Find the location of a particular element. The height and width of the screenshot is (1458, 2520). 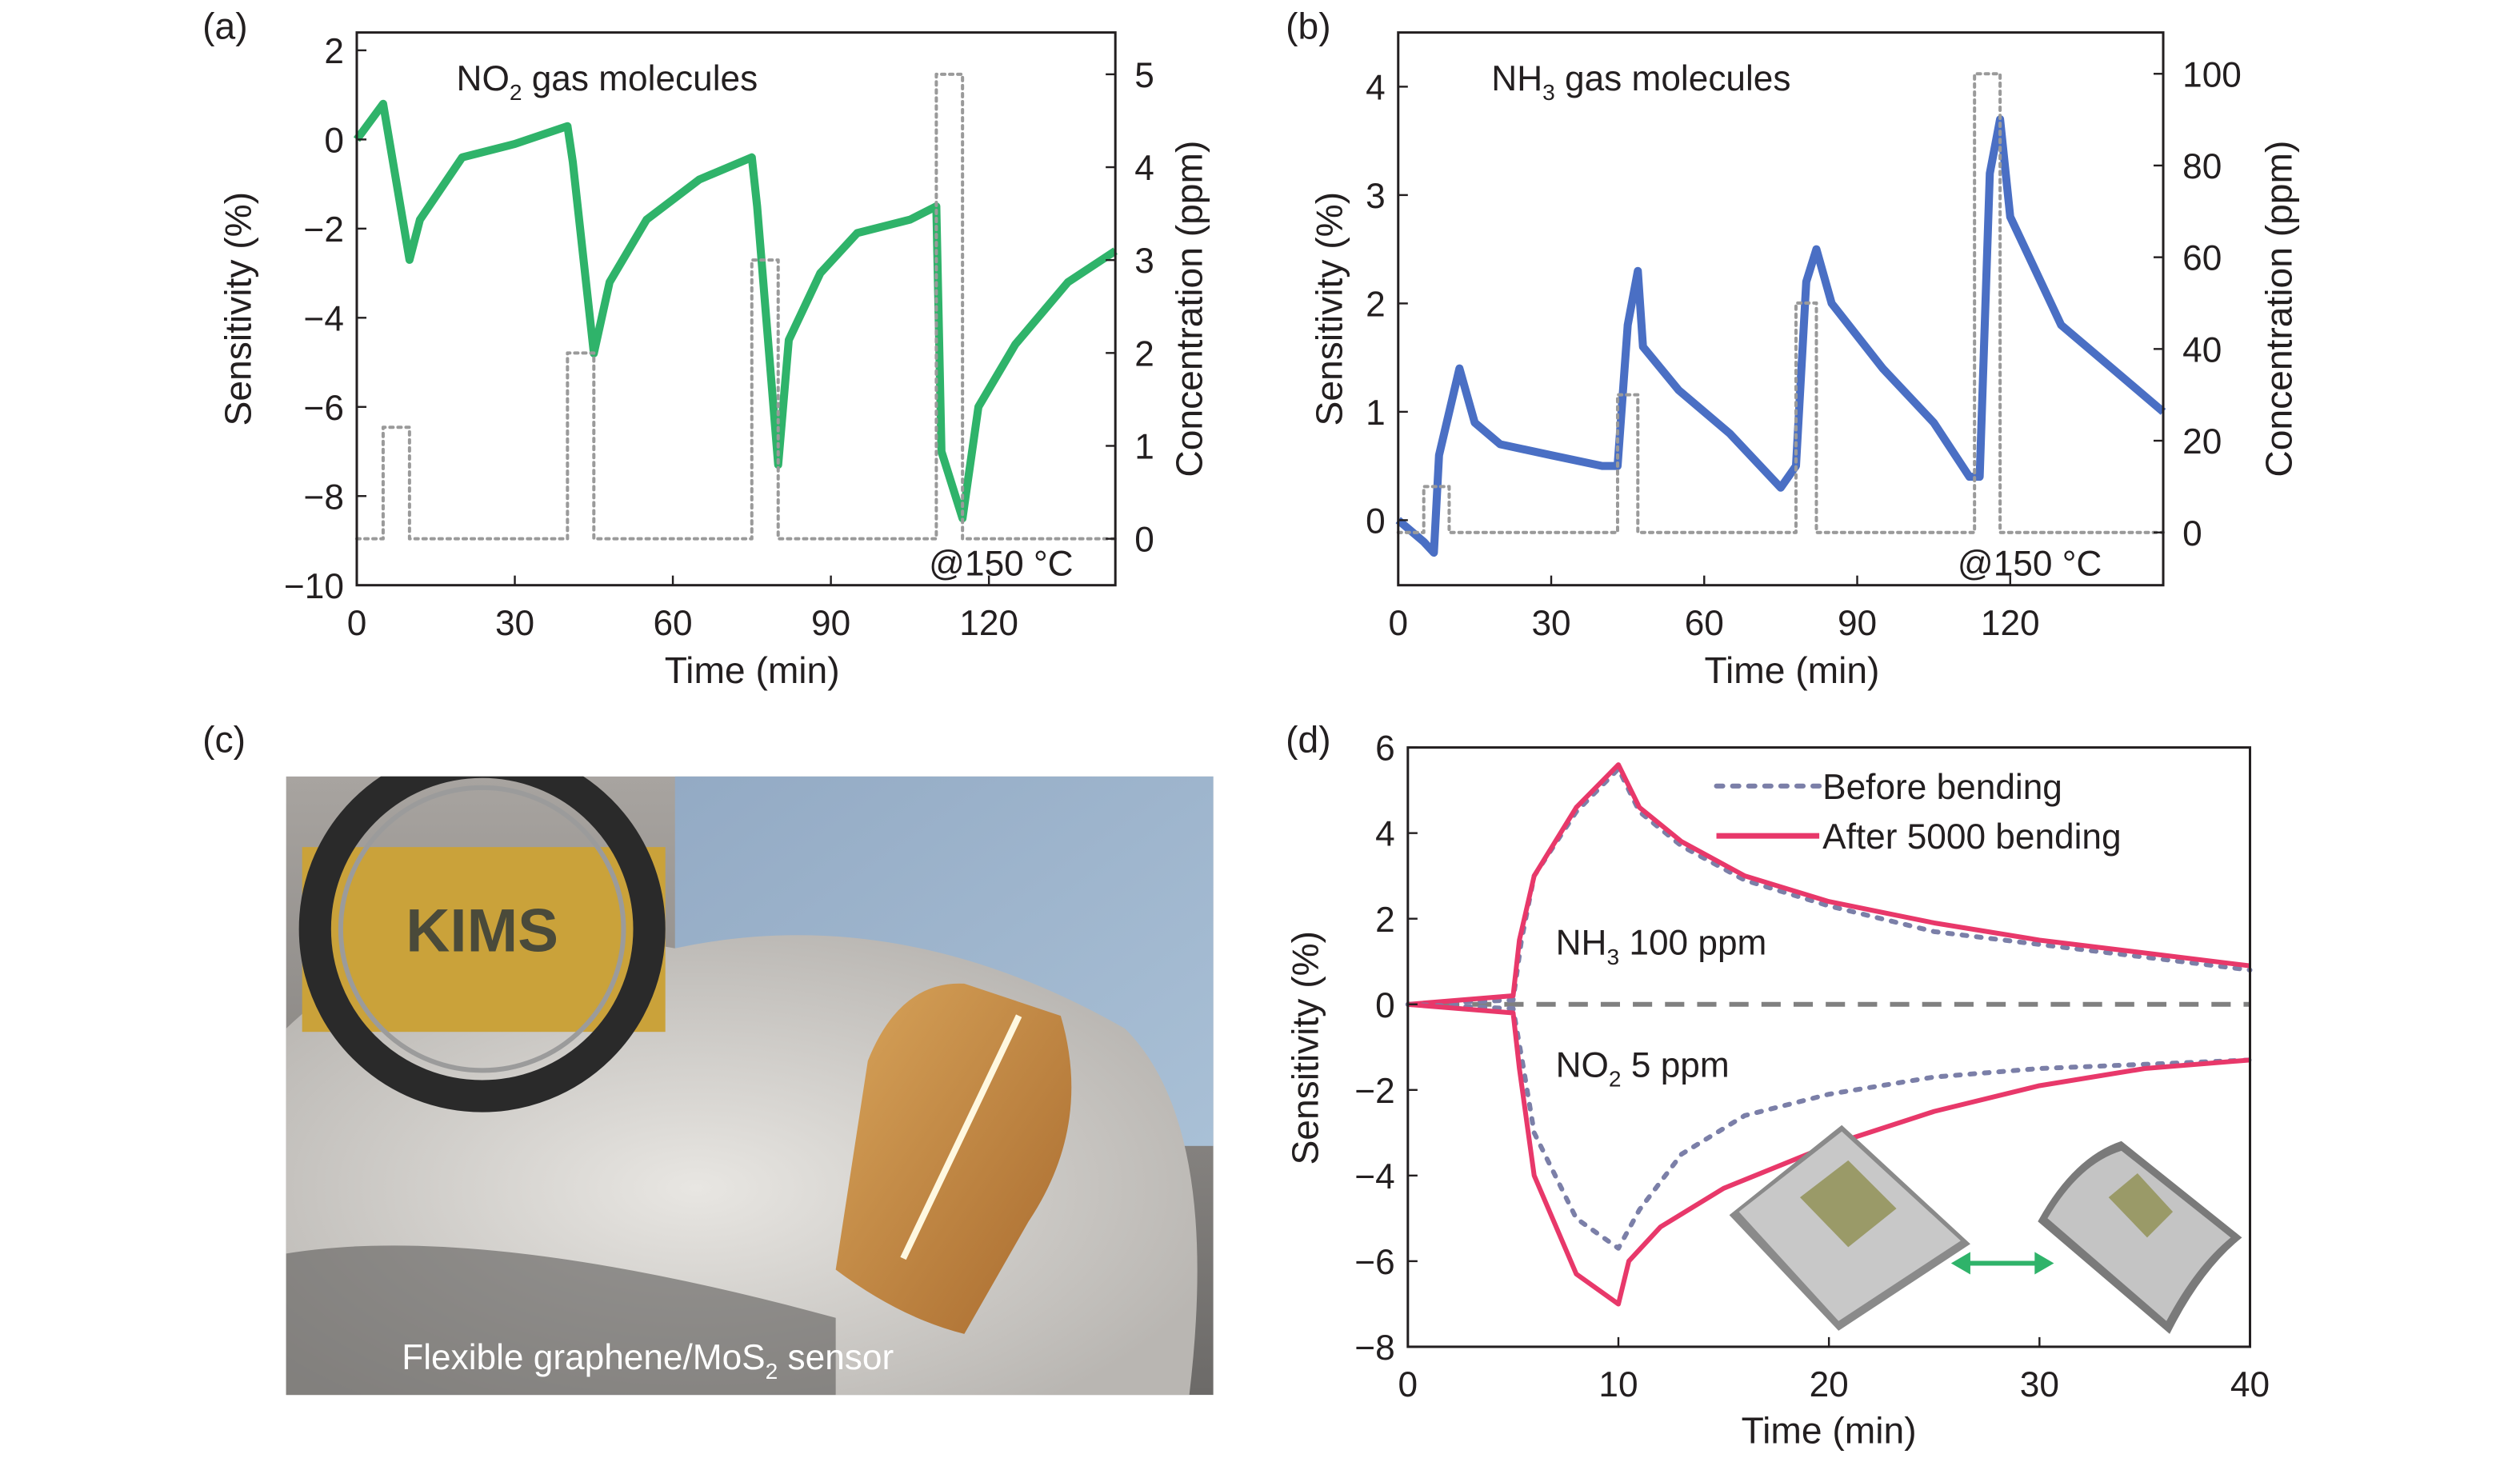

series-line-before-bending-no2 is located at coordinates (1829, 1126).